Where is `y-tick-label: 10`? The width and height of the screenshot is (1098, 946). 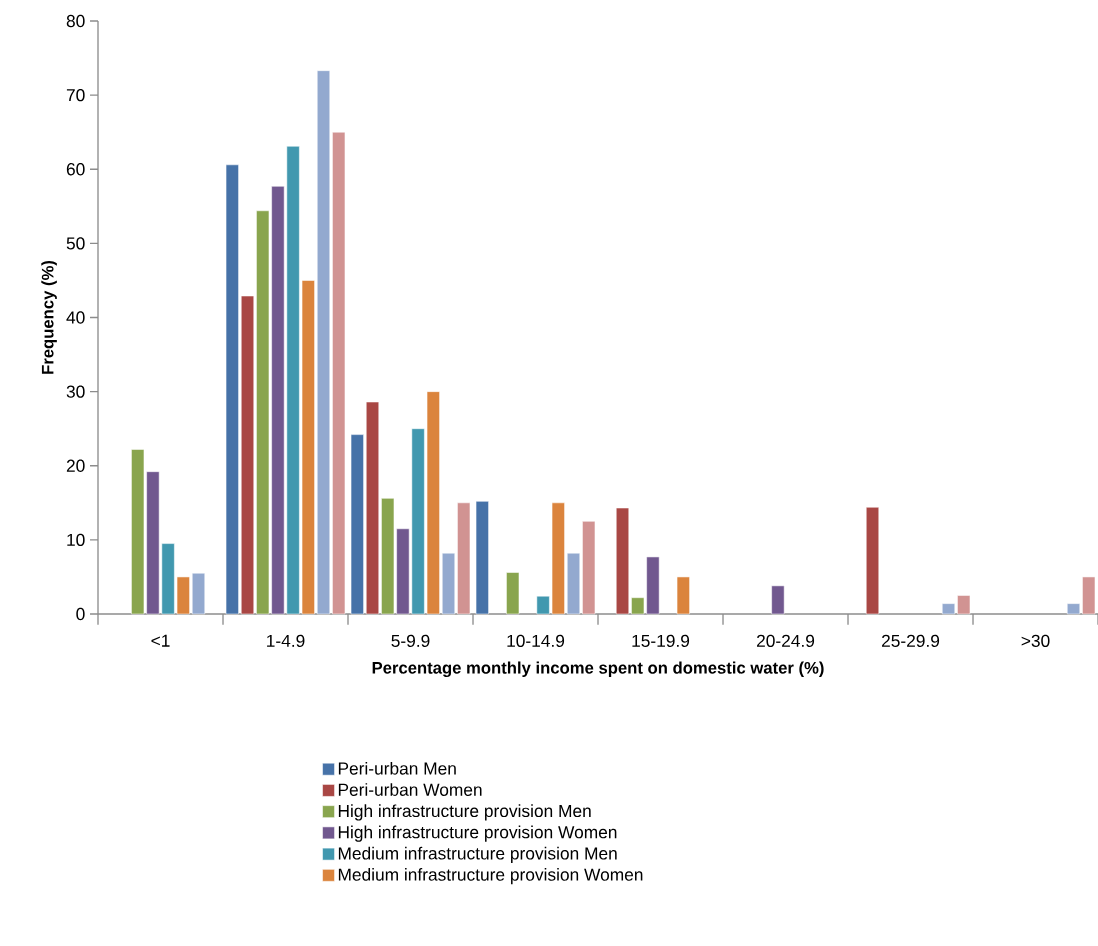 y-tick-label: 10 is located at coordinates (76, 540).